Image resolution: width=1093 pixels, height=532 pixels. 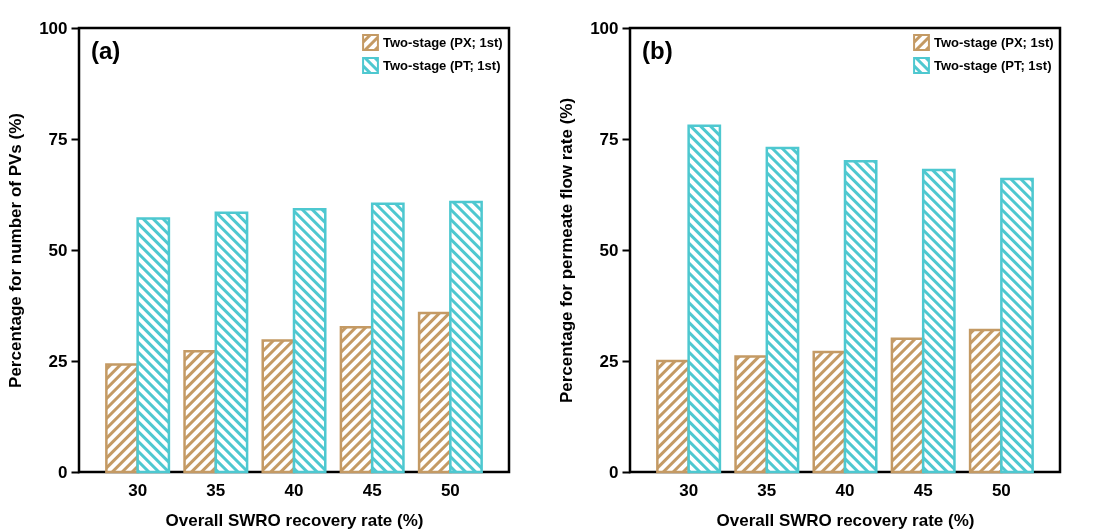 I want to click on chart-title: (b), so click(x=657, y=50).